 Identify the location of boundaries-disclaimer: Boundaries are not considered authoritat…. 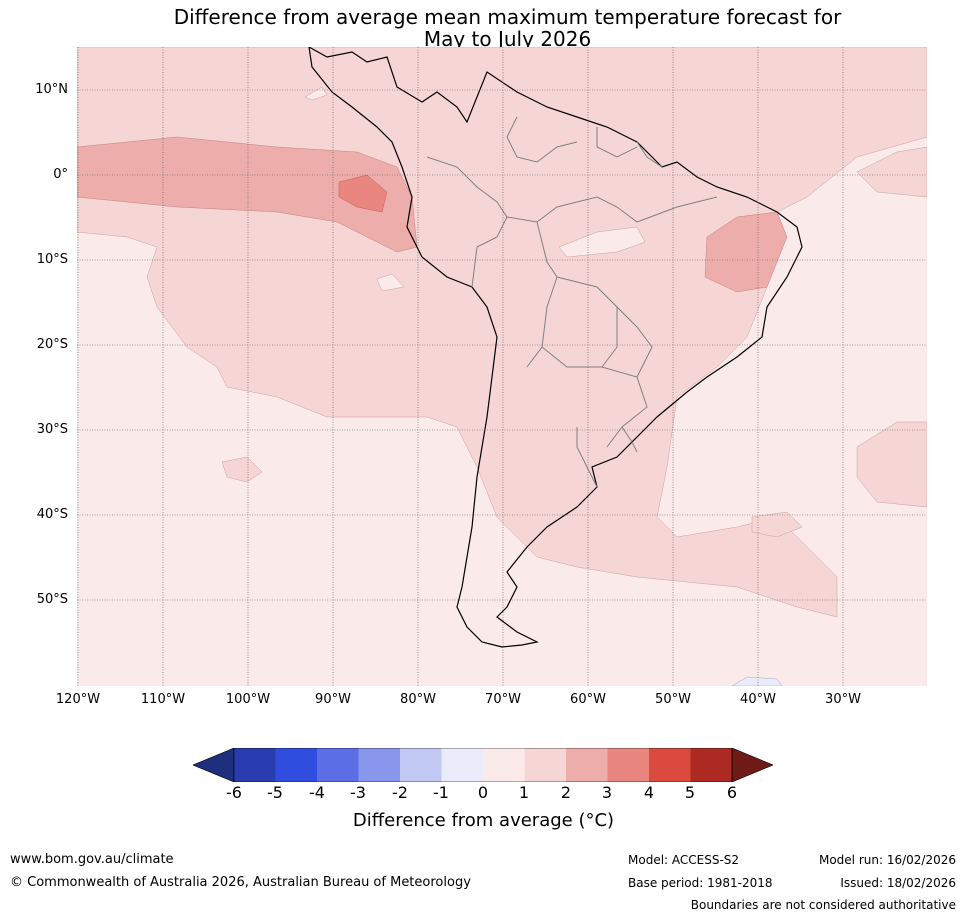
(823, 905).